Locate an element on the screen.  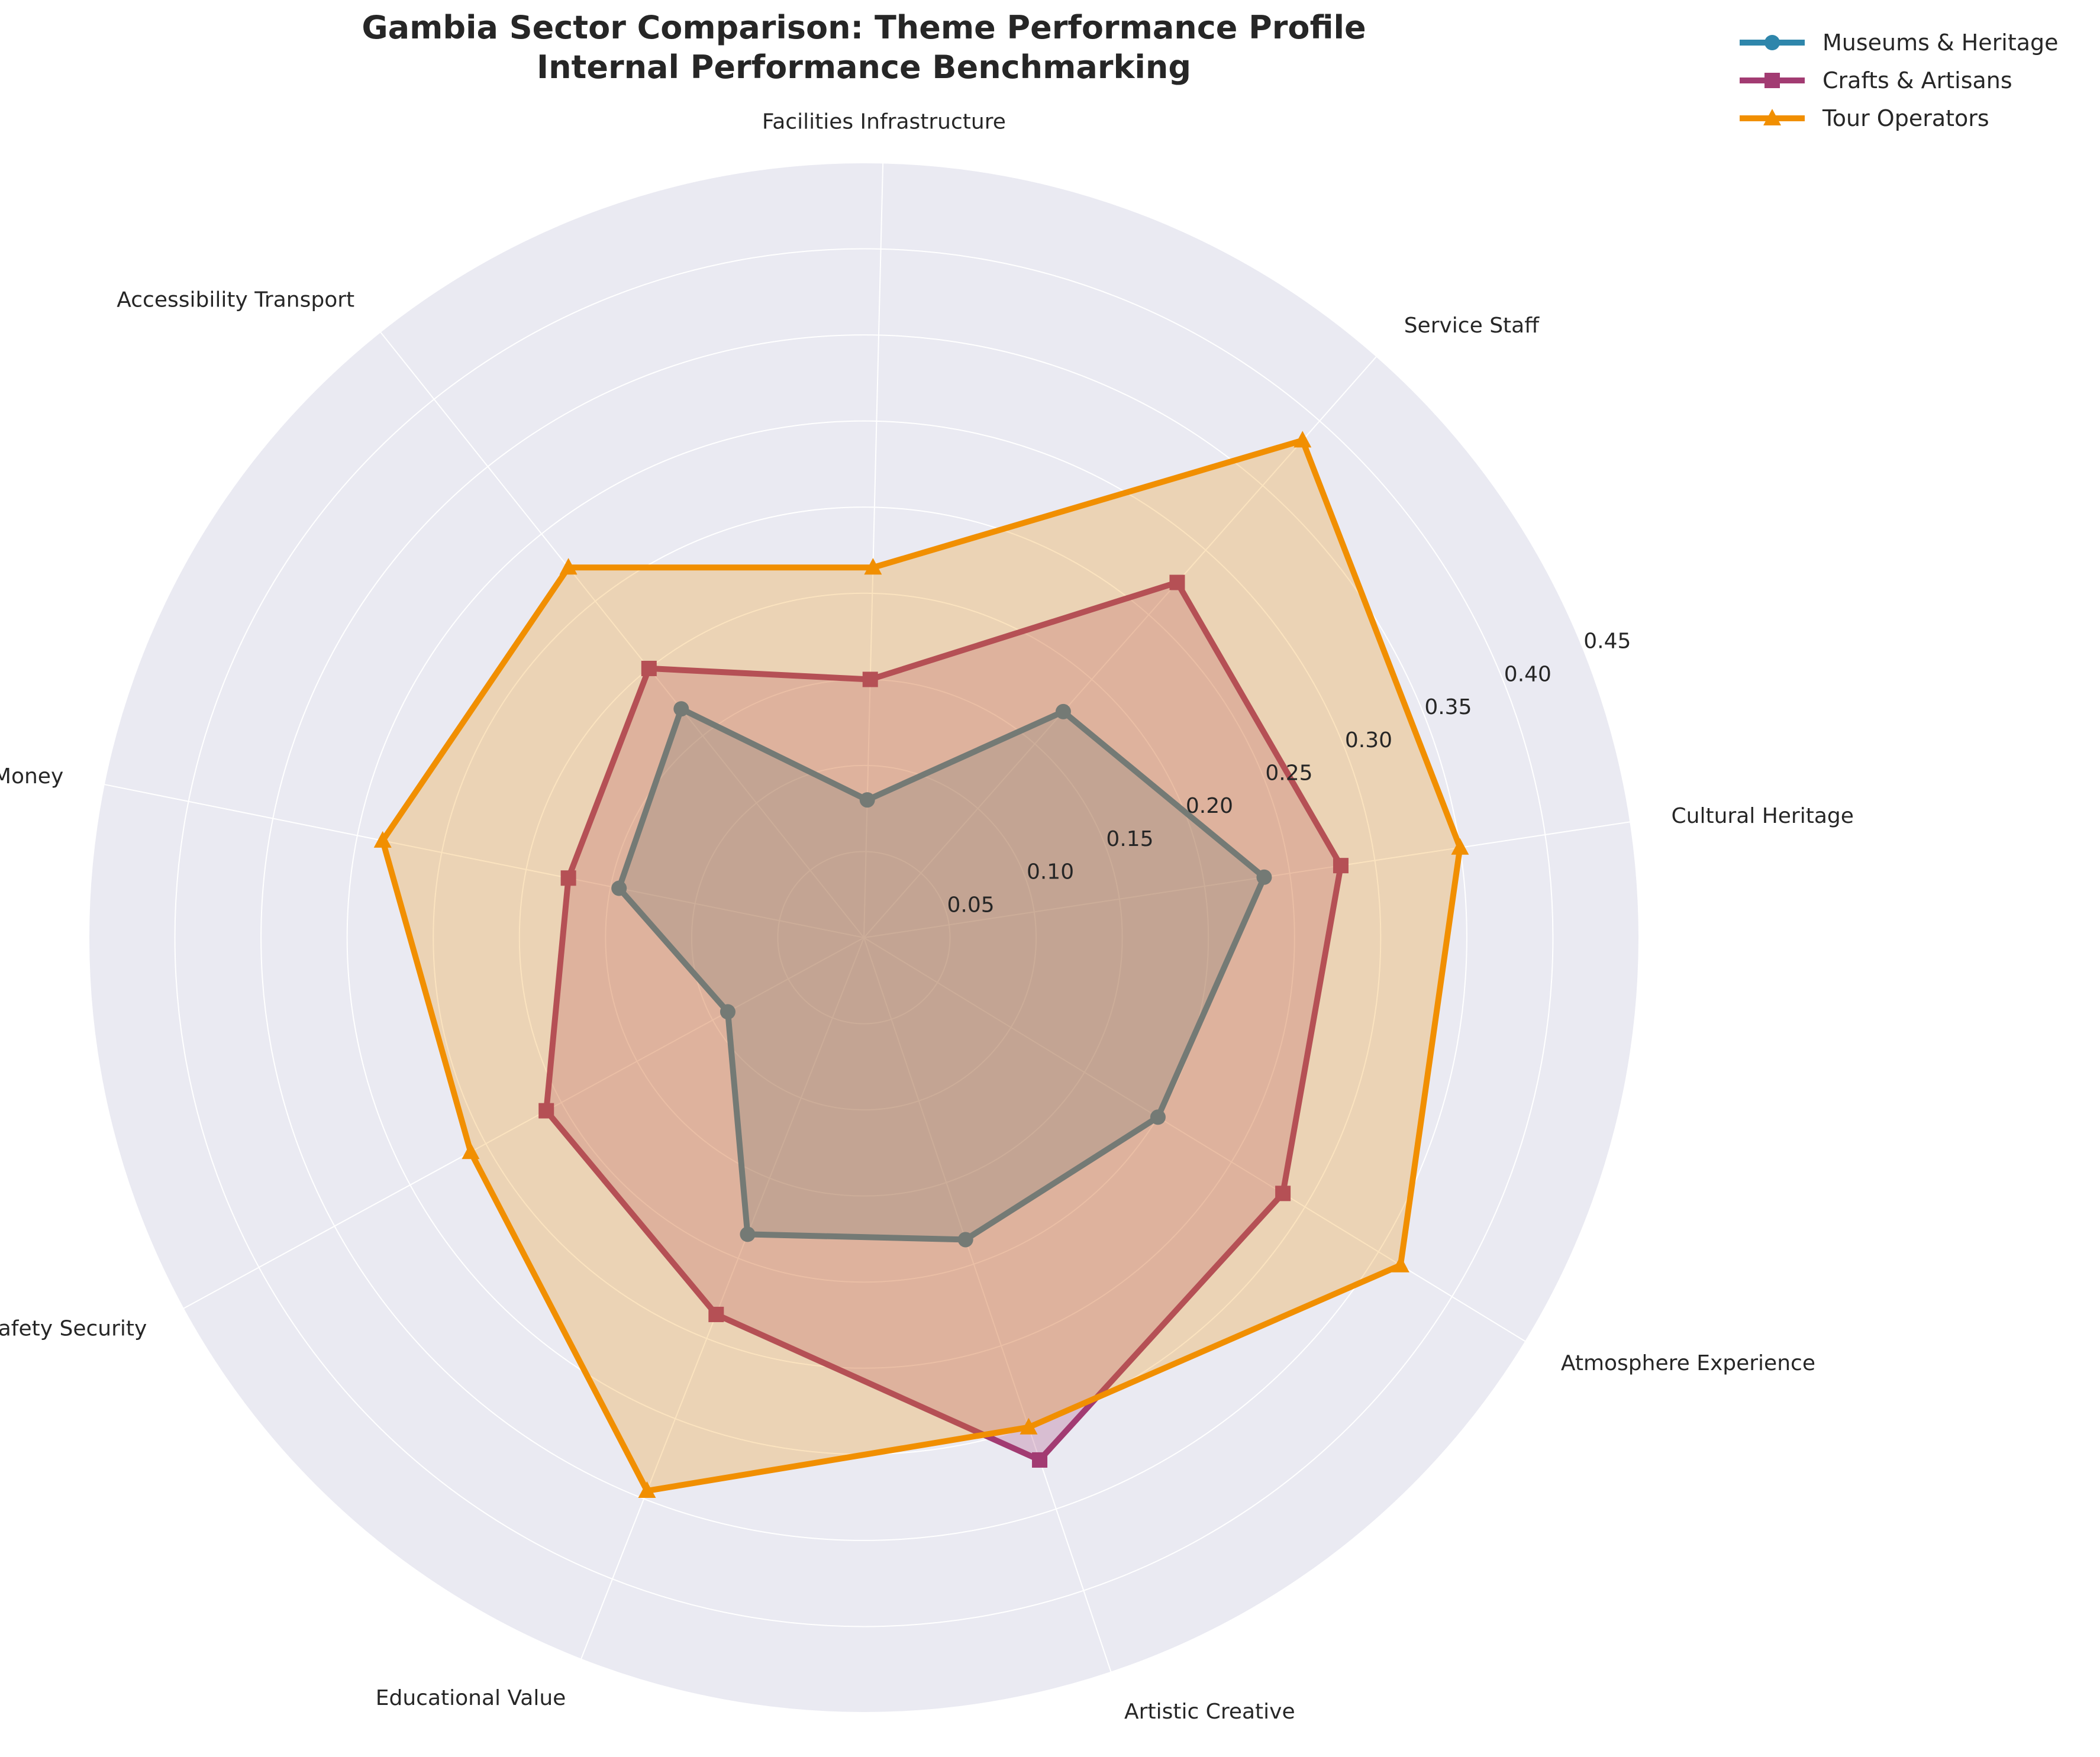
category-label: Facilities Infrastructure is located at coordinates (884, 121).